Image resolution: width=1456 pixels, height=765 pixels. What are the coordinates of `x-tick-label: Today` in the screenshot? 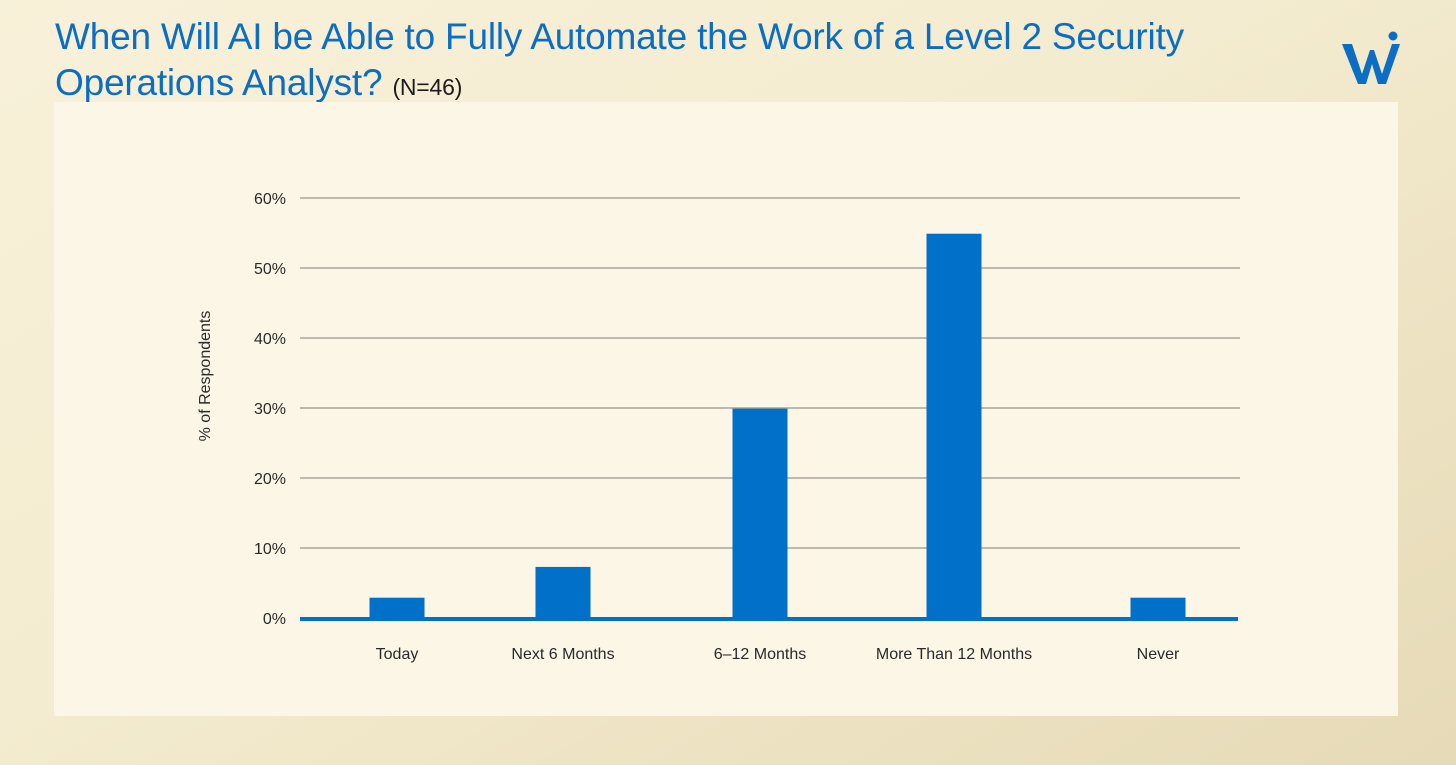 It's located at (397, 654).